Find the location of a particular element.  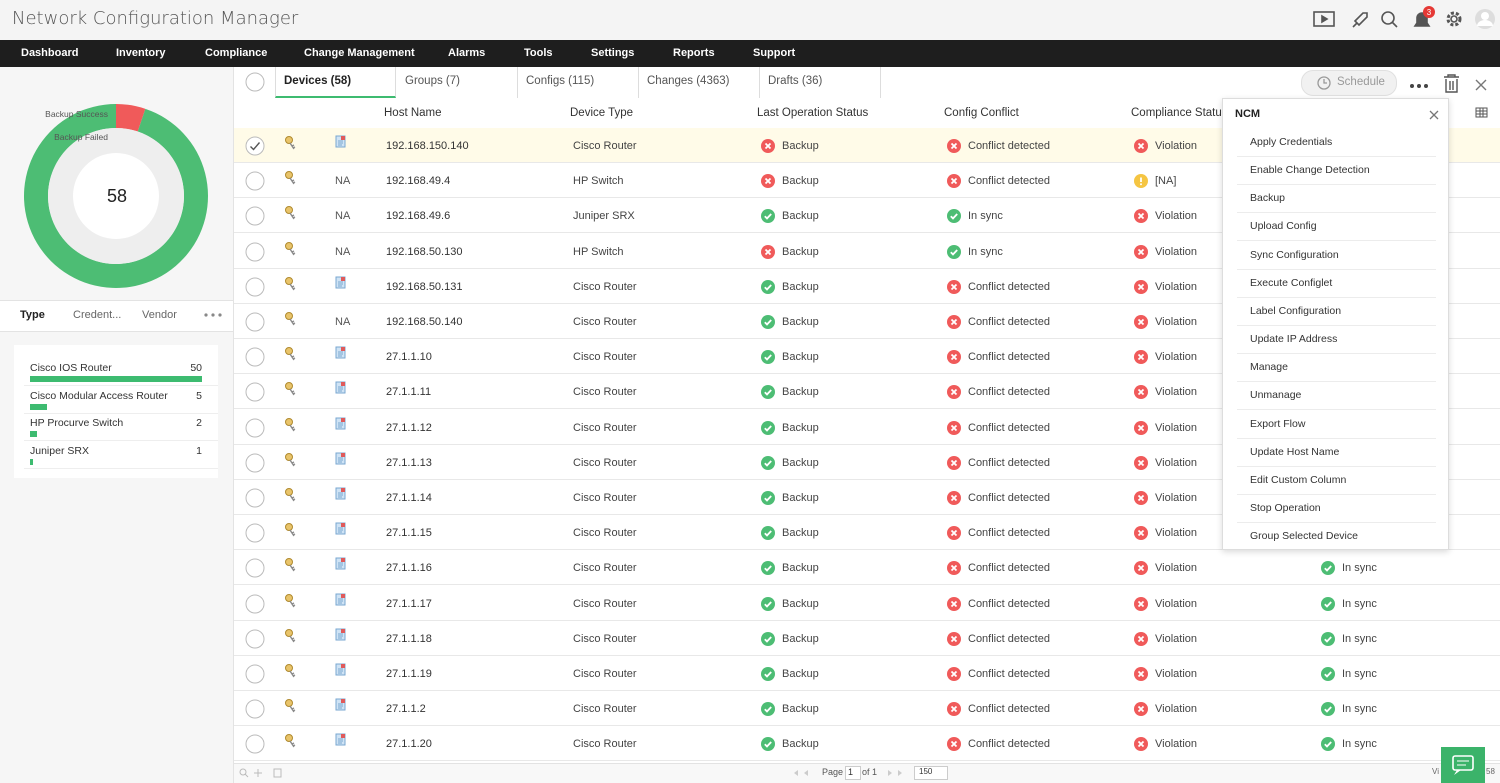

host-name: 27.1.1.20 is located at coordinates (409, 744).